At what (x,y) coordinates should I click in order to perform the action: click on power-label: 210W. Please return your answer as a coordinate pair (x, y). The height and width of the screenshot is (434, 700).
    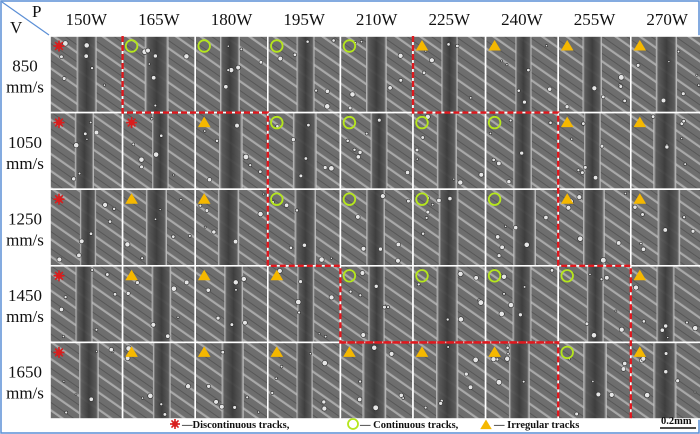
    Looking at the image, I should click on (377, 19).